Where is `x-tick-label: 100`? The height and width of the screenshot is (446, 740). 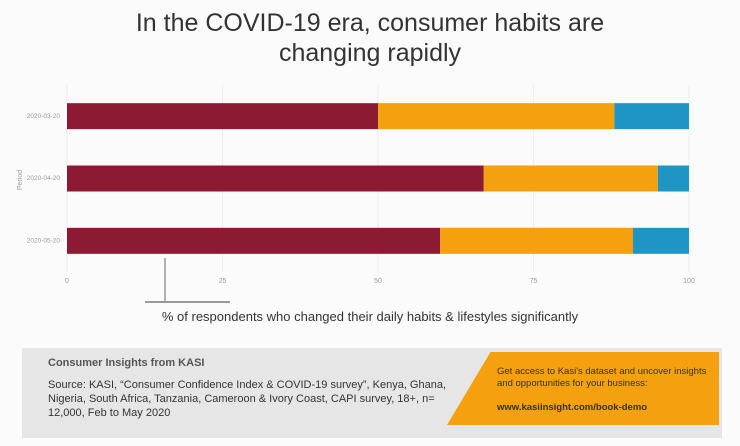
x-tick-label: 100 is located at coordinates (689, 281).